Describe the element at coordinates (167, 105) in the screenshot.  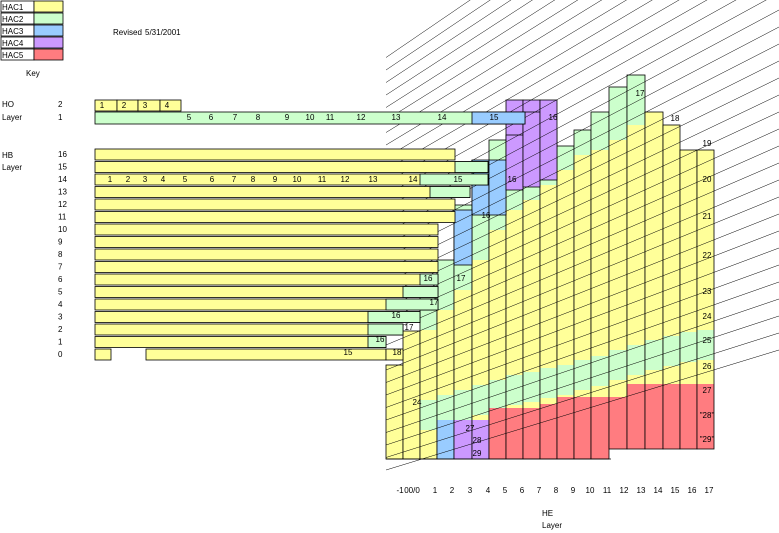
I see `ho-layer2-label: 4` at that location.